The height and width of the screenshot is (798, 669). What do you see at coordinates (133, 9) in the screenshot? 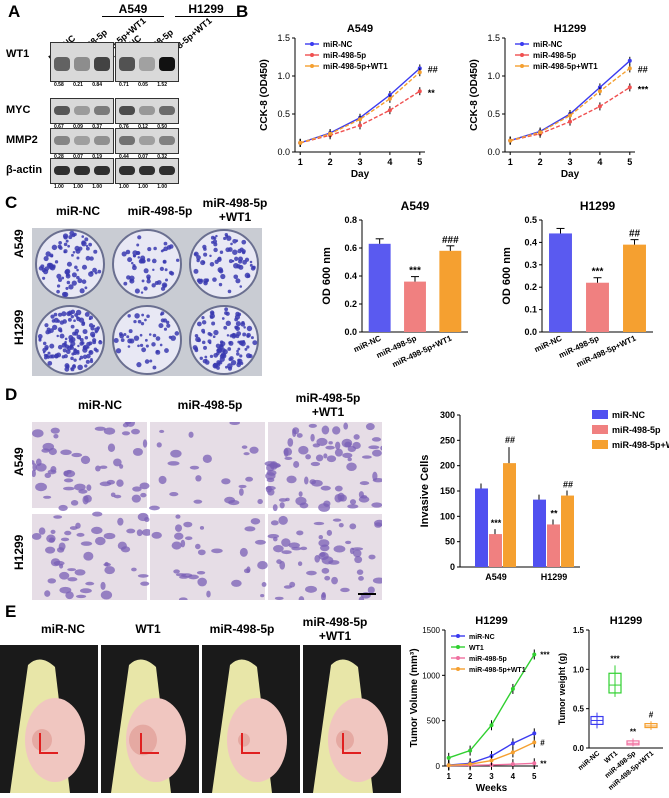
I see `group-header-a549: A549` at bounding box center [133, 9].